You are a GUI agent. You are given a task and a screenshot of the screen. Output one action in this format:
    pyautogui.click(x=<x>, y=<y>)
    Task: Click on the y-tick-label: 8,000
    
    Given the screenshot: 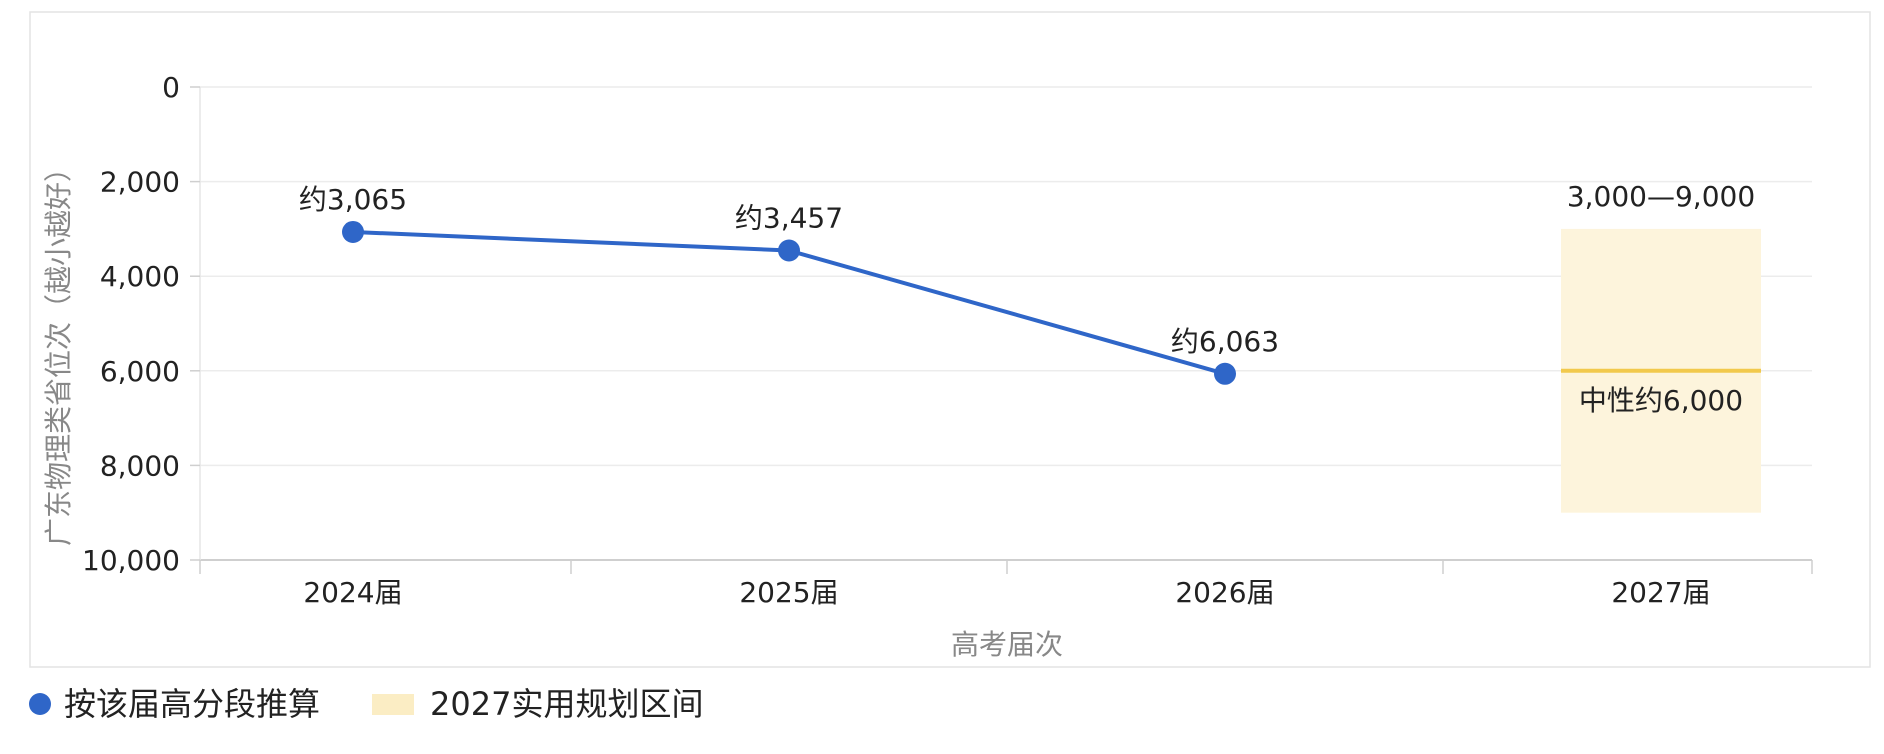 What is the action you would take?
    pyautogui.click(x=140, y=465)
    